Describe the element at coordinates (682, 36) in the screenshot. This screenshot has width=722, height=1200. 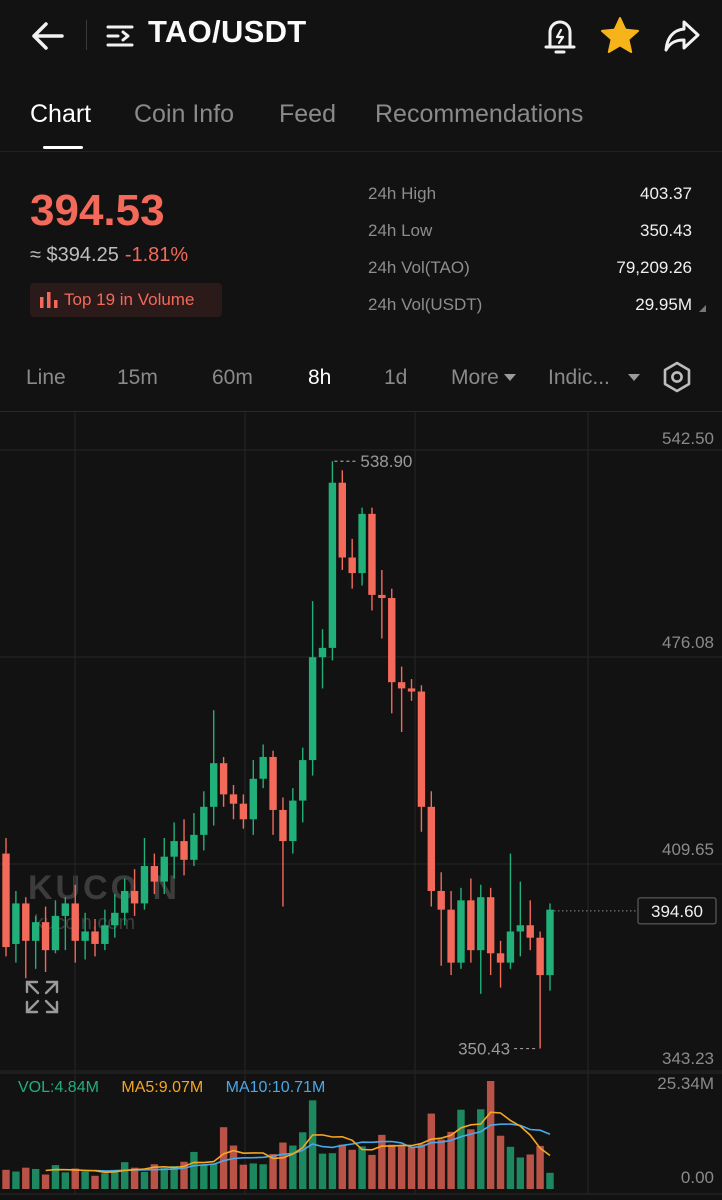
I see `share-icon` at that location.